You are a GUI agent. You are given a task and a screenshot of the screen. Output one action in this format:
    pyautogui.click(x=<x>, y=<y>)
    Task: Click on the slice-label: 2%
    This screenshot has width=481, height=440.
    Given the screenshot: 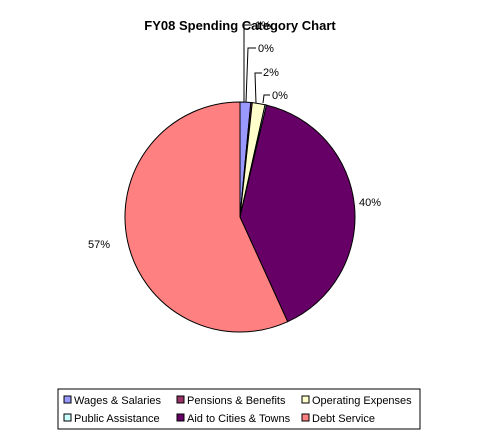 What is the action you would take?
    pyautogui.click(x=271, y=73)
    